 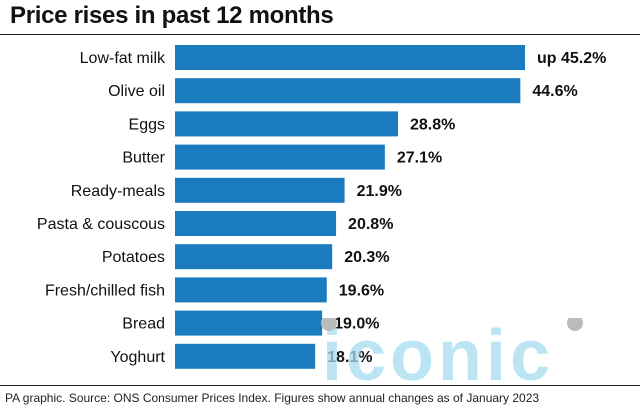 I want to click on value-label: 18.1%, so click(x=349, y=357).